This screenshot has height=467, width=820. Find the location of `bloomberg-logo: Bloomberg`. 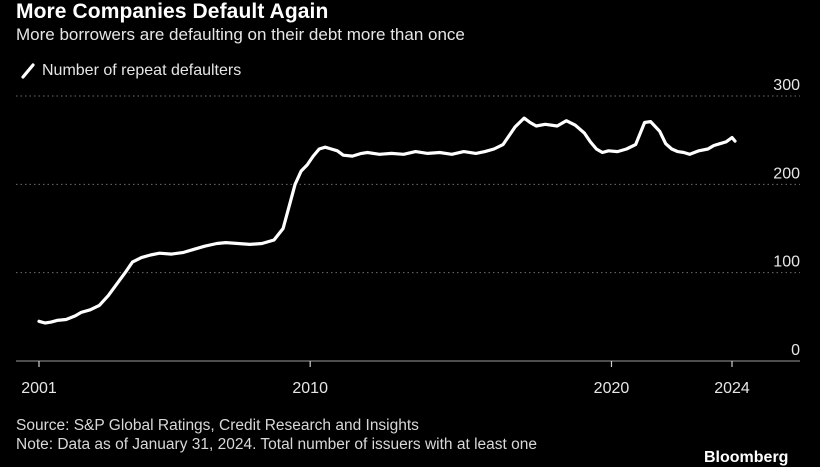

bloomberg-logo: Bloomberg is located at coordinates (746, 457).